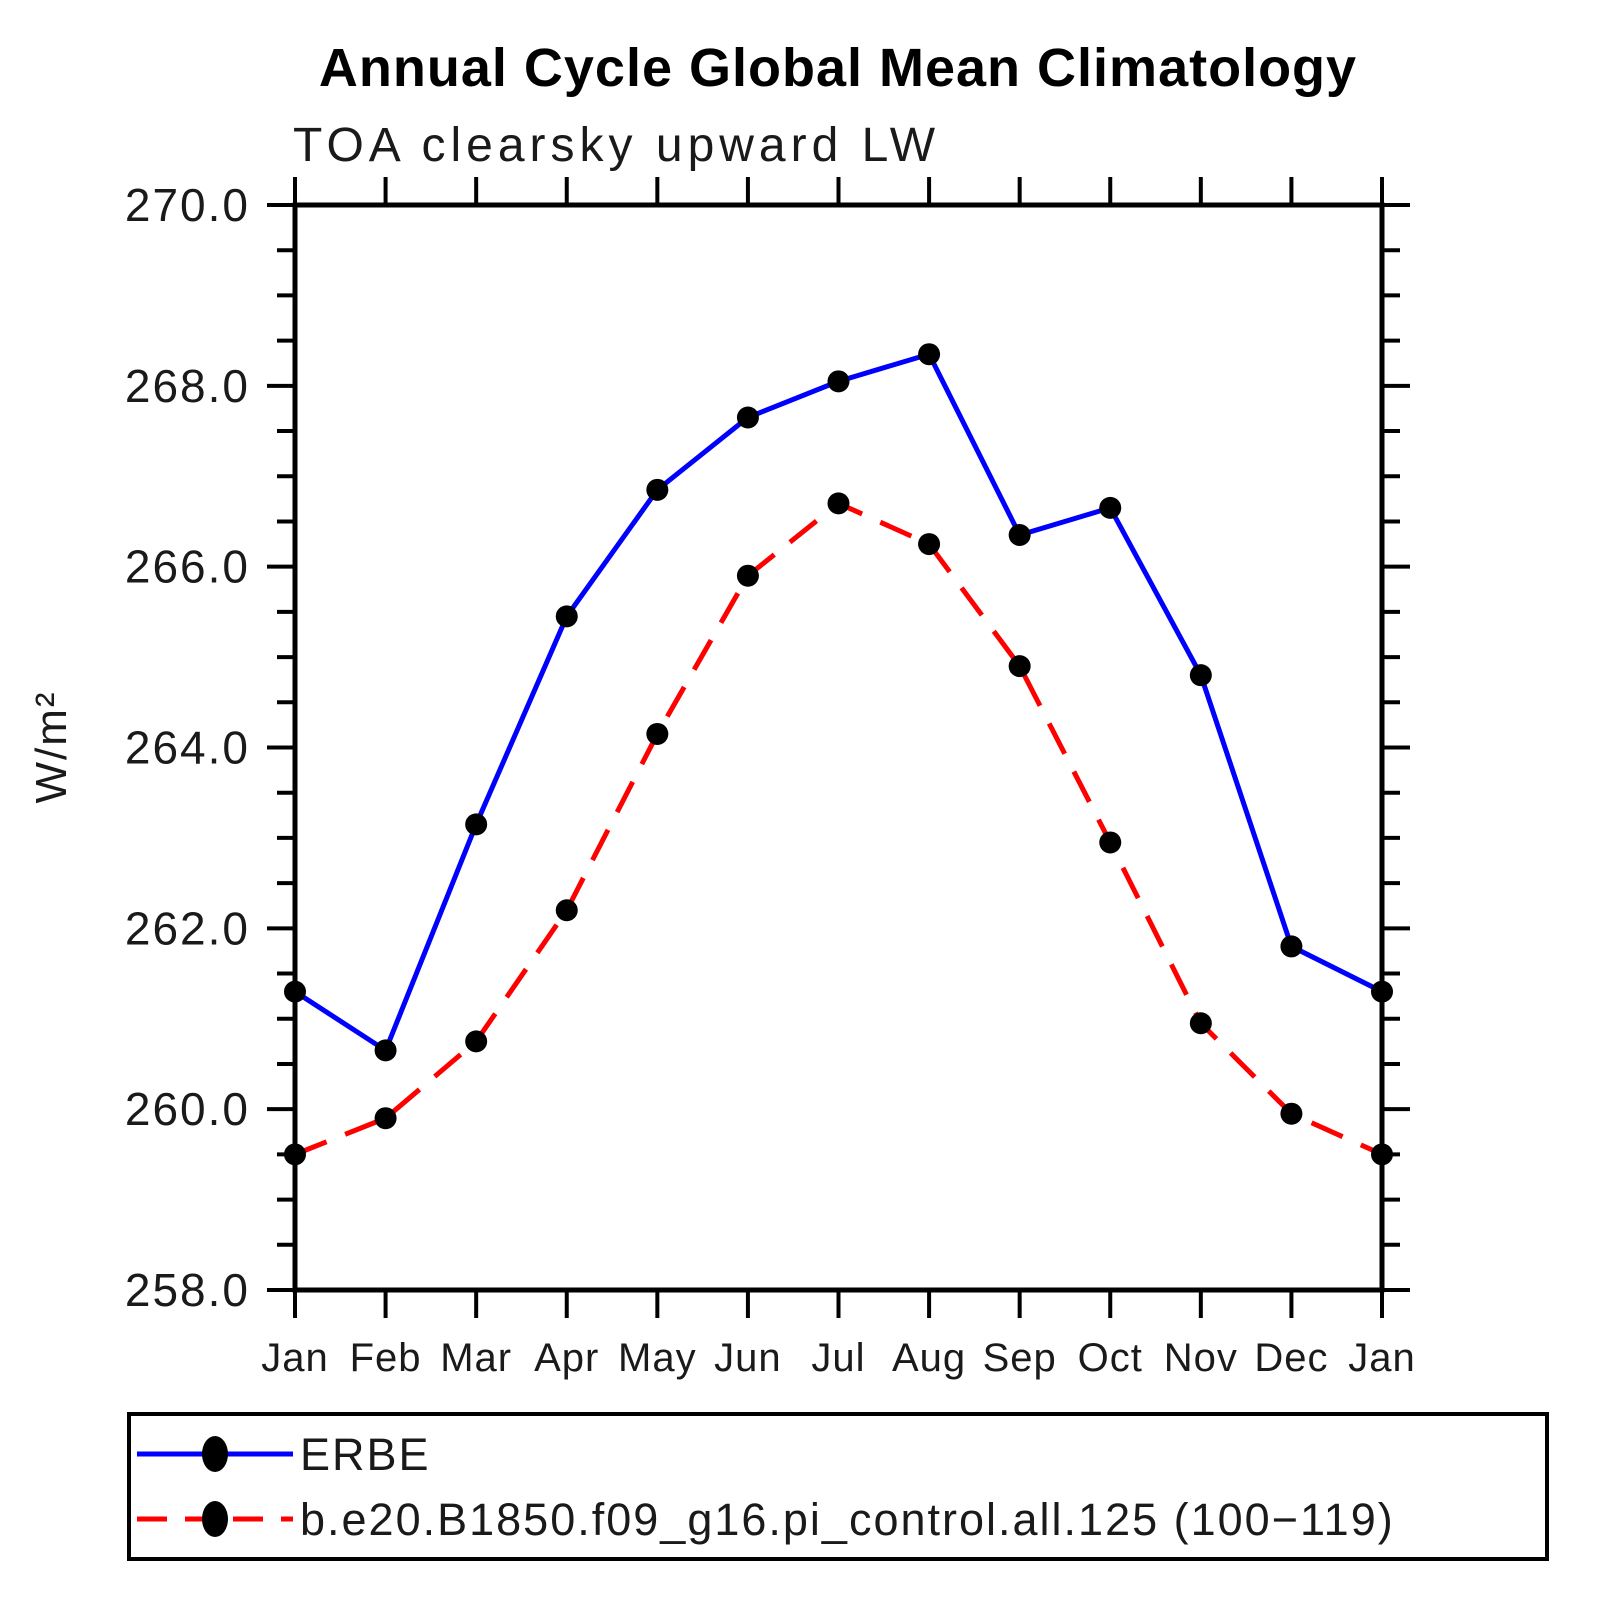 The width and height of the screenshot is (1597, 1597). What do you see at coordinates (476, 1358) in the screenshot?
I see `x-axis-month-label: Mar` at bounding box center [476, 1358].